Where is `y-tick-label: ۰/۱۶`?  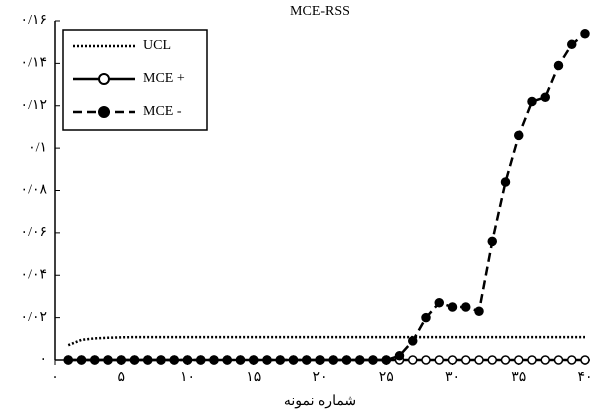
y-tick-label: ۰/۱۶ is located at coordinates (34, 20).